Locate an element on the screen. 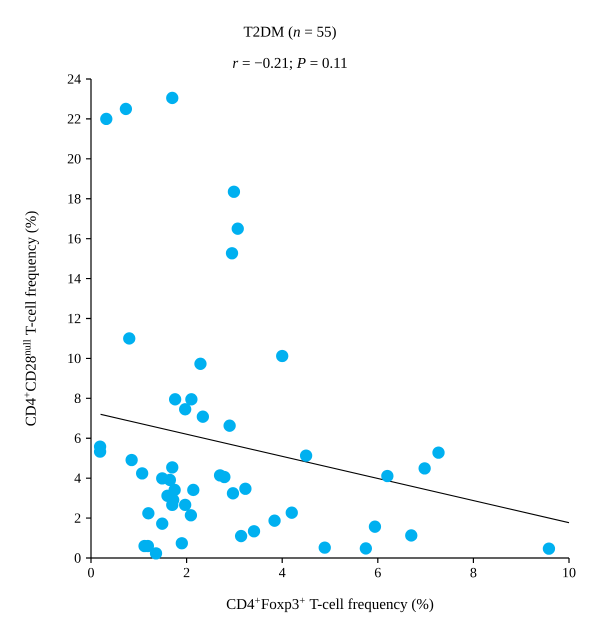  y-tick-label: 10 is located at coordinates (74, 359).